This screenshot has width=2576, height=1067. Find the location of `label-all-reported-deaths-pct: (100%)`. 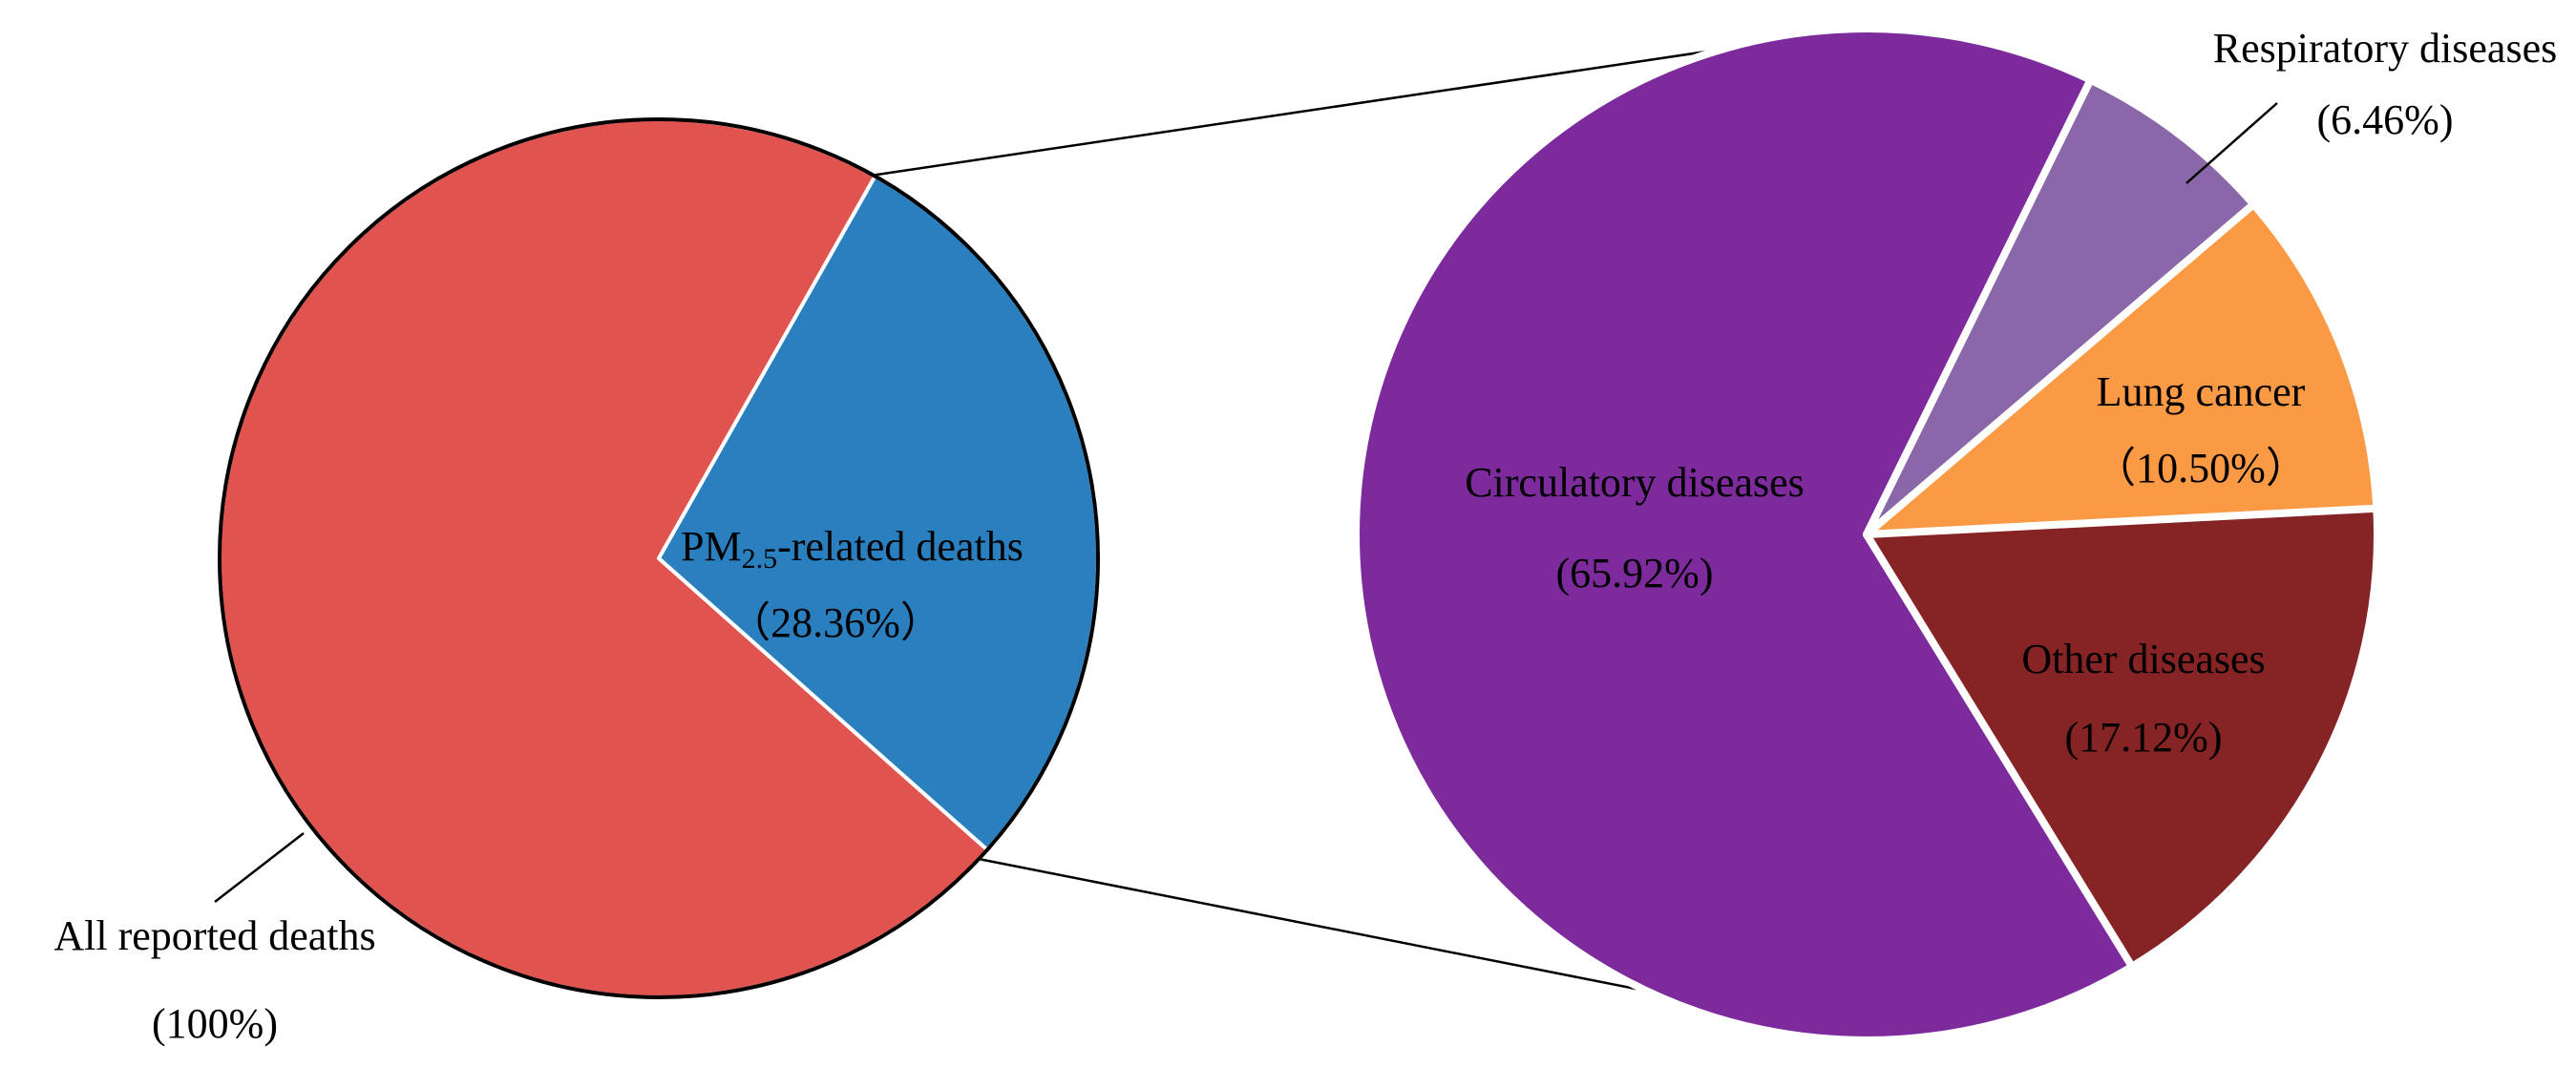

label-all-reported-deaths-pct: (100%) is located at coordinates (215, 1023).